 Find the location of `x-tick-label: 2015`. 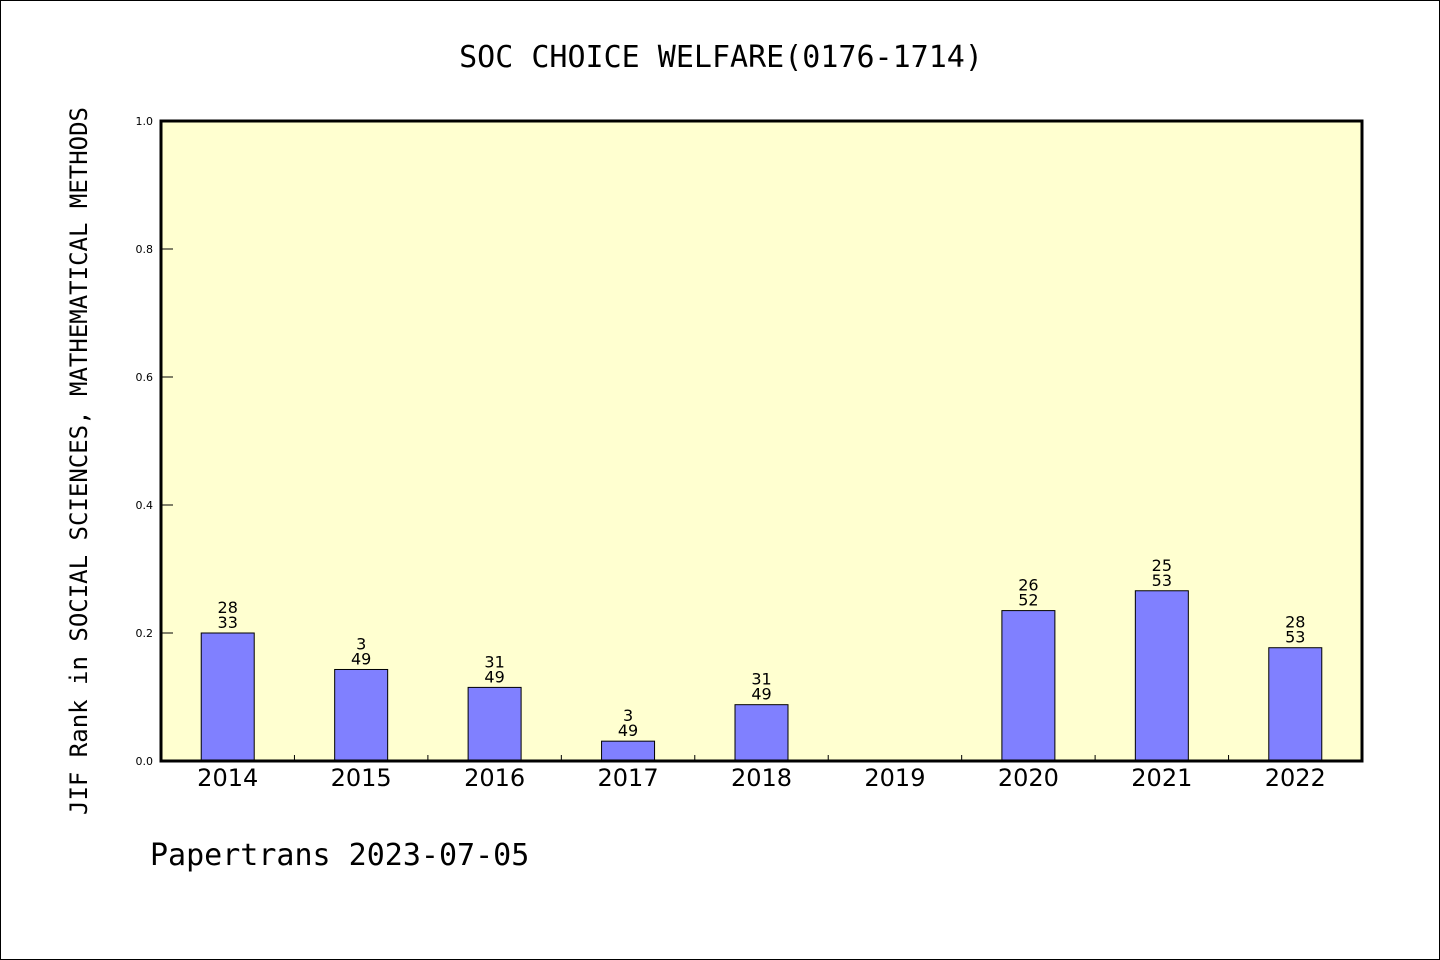

x-tick-label: 2015 is located at coordinates (361, 778).